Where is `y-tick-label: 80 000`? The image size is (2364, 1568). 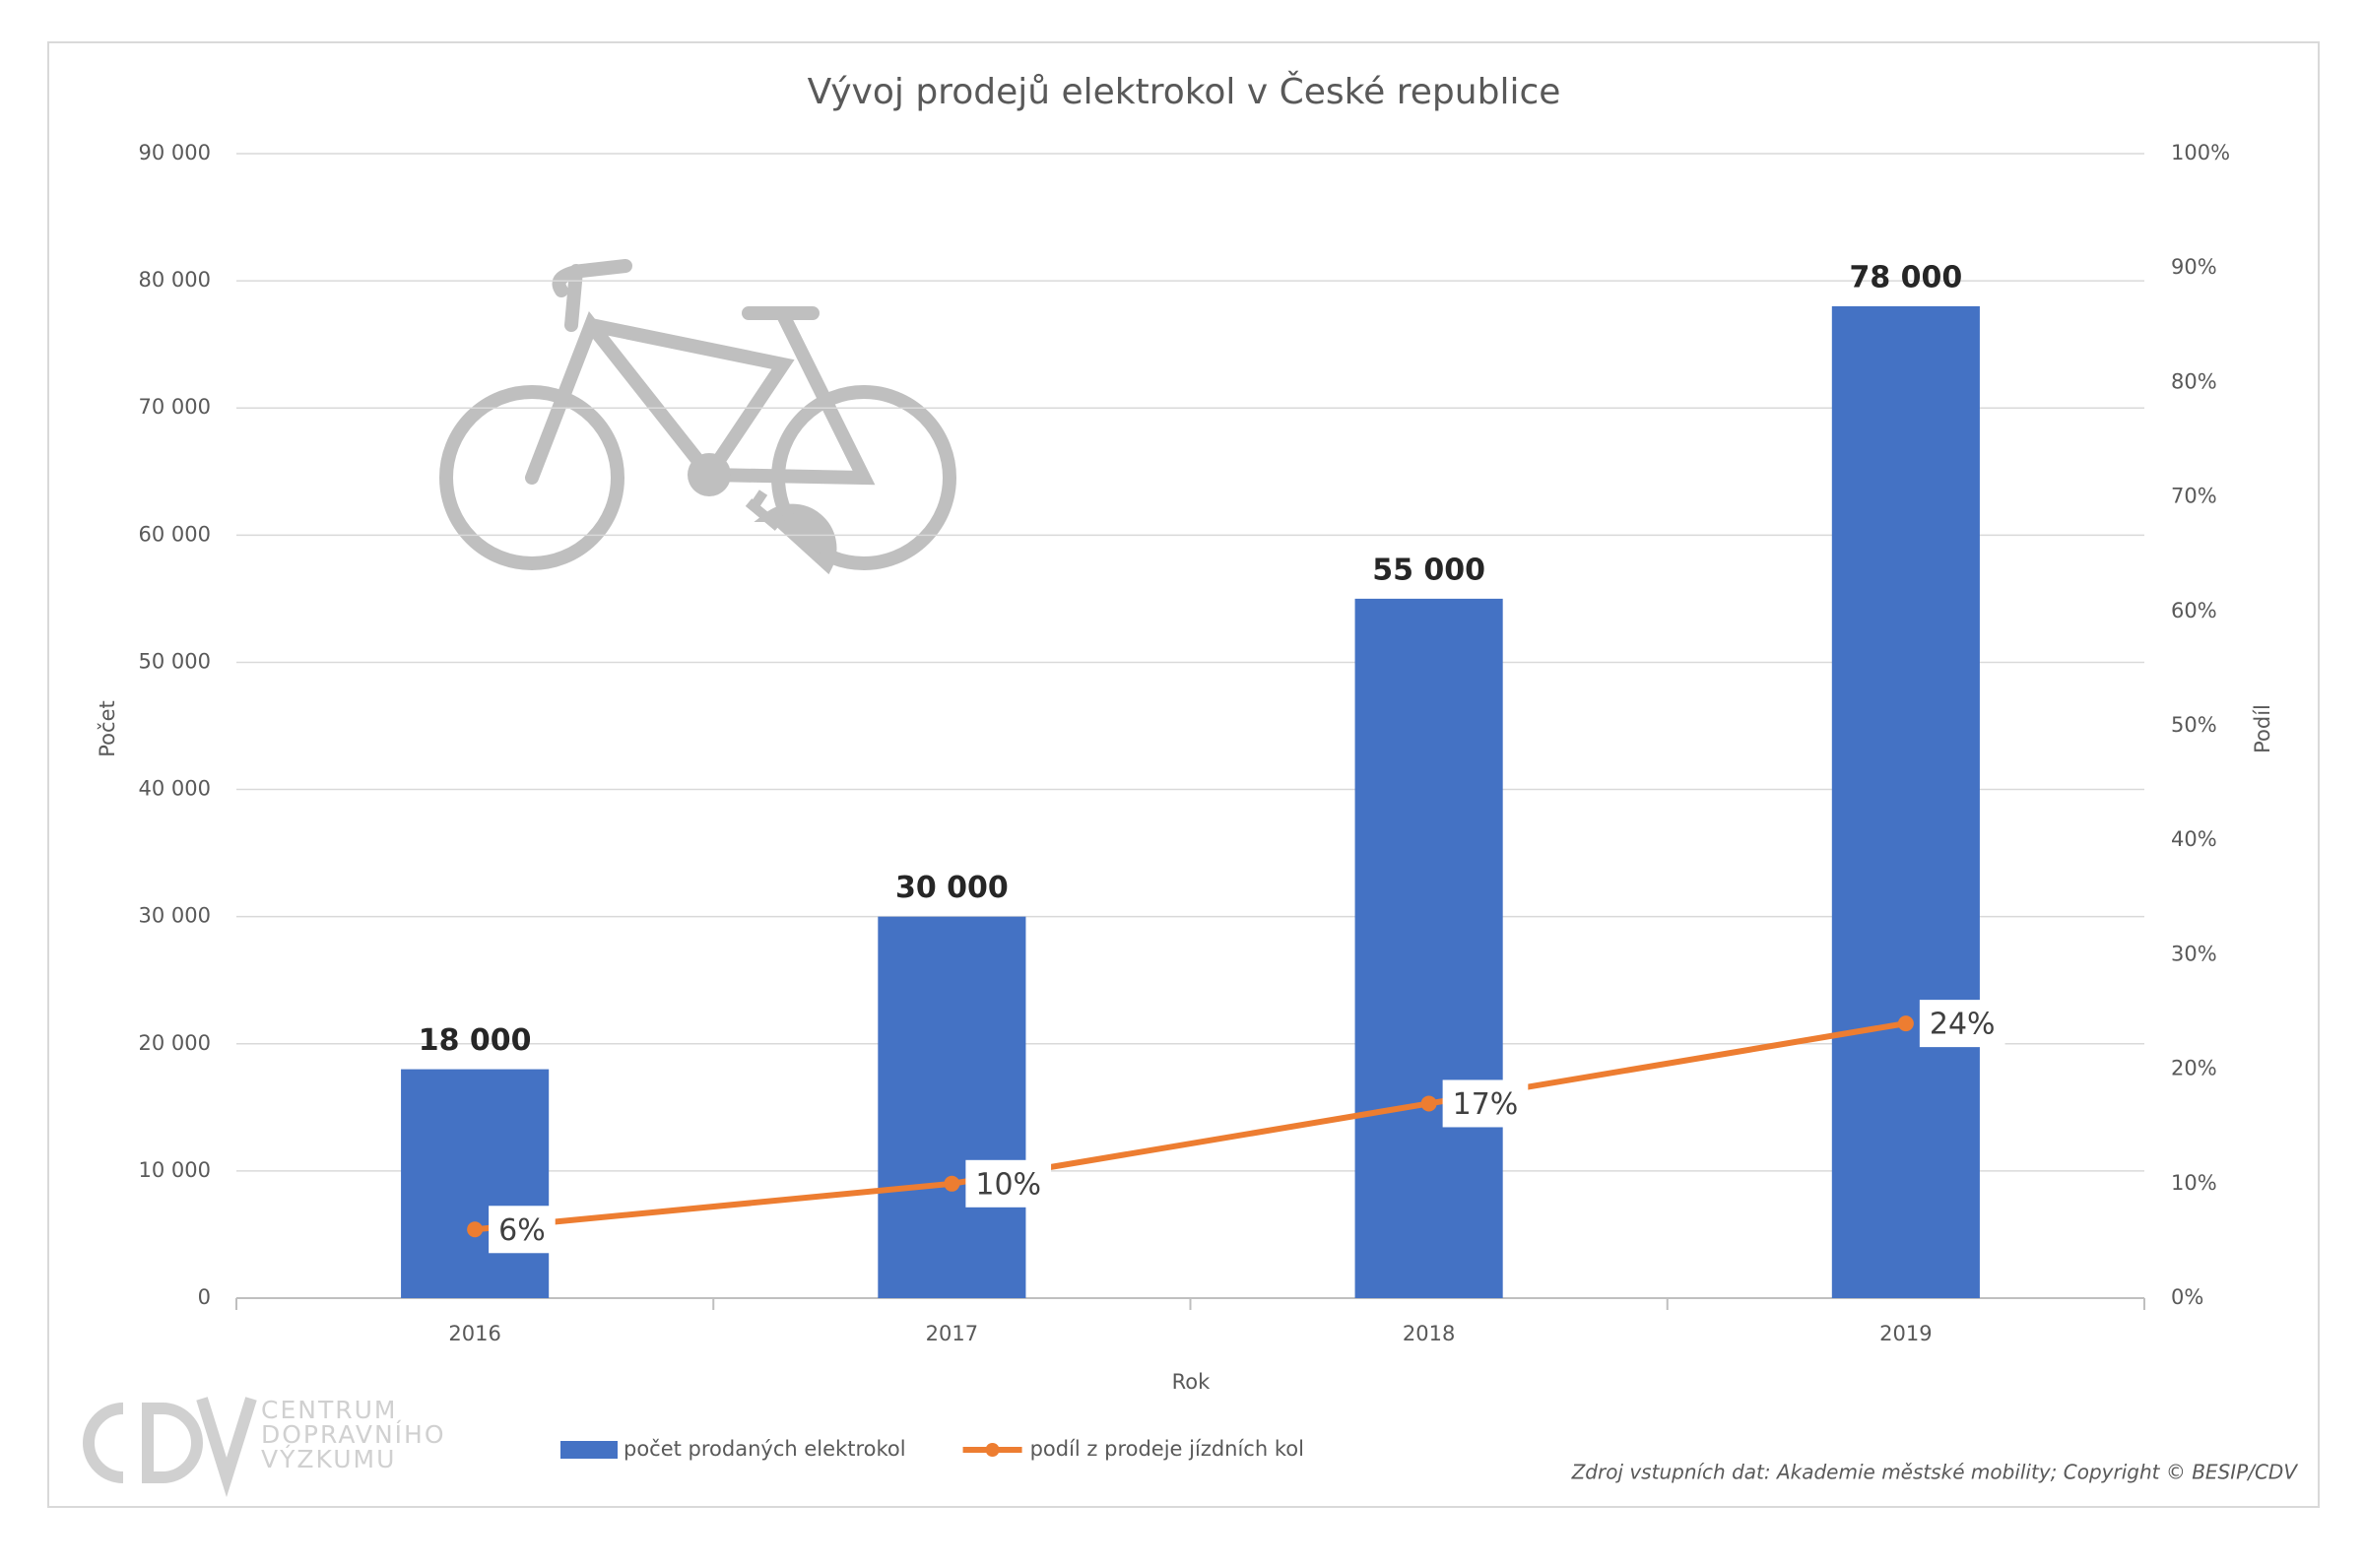 y-tick-label: 80 000 is located at coordinates (175, 280).